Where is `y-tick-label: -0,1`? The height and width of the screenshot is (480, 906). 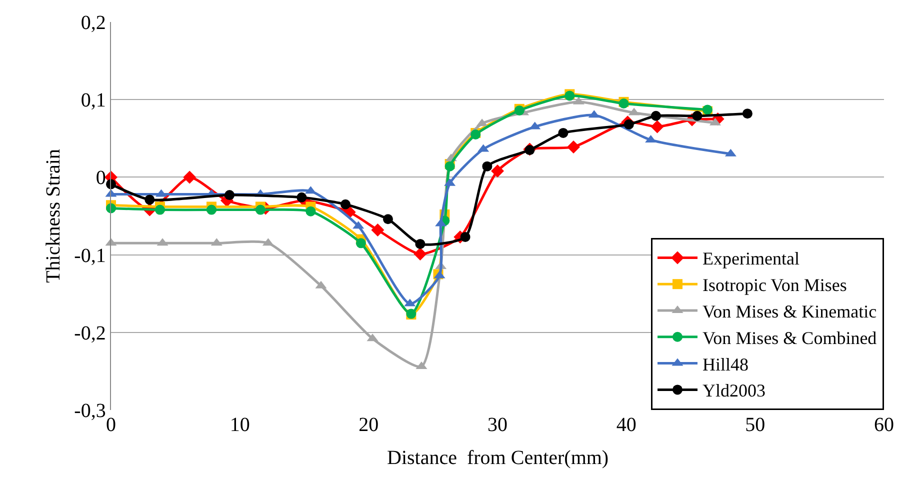
y-tick-label: -0,1 is located at coordinates (90, 255).